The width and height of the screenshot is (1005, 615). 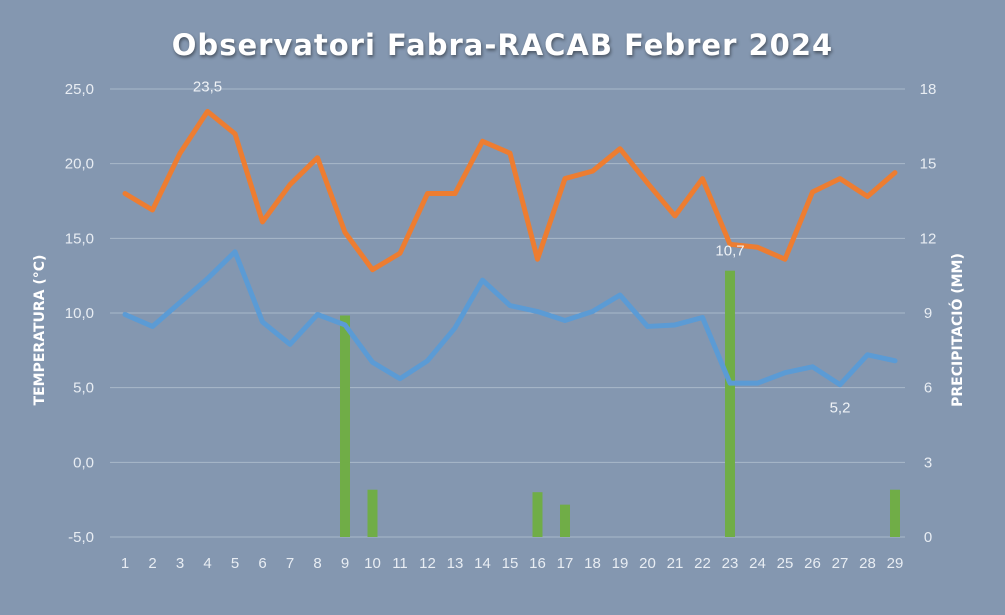 I want to click on x-tick-label: 3, so click(x=180, y=563).